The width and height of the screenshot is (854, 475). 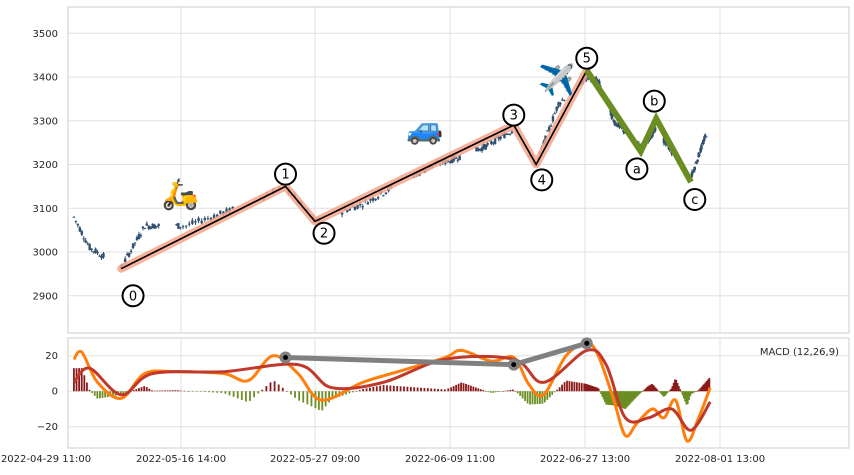 I want to click on wave-label-text: 0, so click(x=133, y=296).